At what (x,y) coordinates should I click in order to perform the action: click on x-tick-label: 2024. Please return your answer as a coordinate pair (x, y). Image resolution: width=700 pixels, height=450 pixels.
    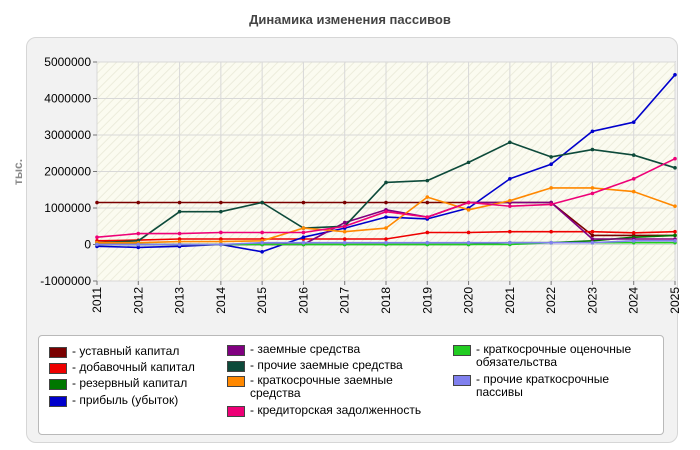
    Looking at the image, I should click on (634, 300).